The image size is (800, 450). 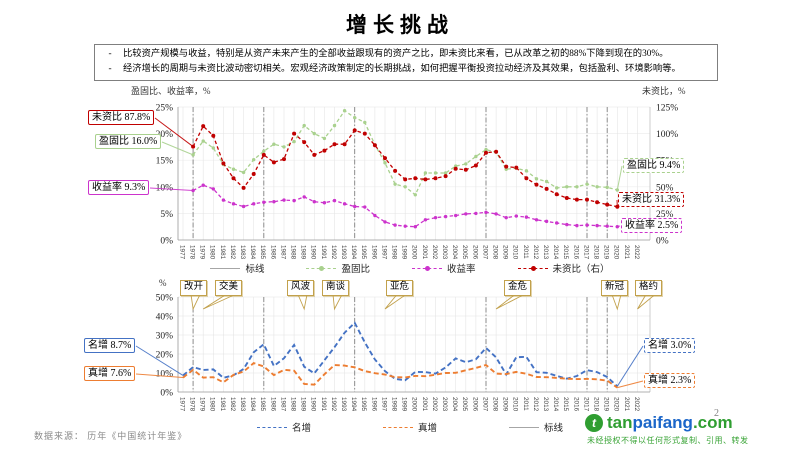 I want to click on svg-text: 2010, so click(x=515, y=252).